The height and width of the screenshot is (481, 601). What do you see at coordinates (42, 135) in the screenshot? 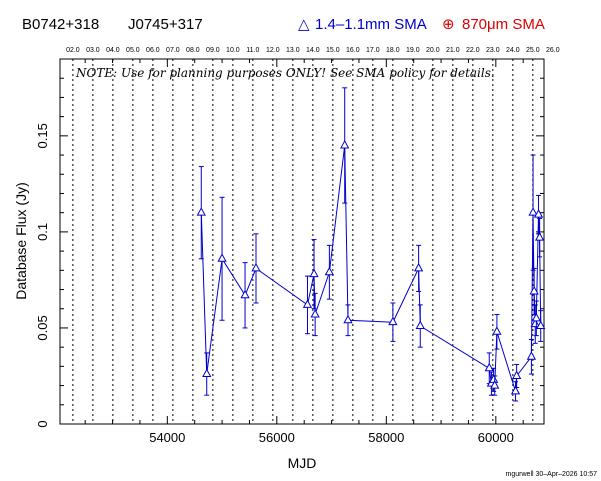
I see `y-tick-label: 0.15` at bounding box center [42, 135].